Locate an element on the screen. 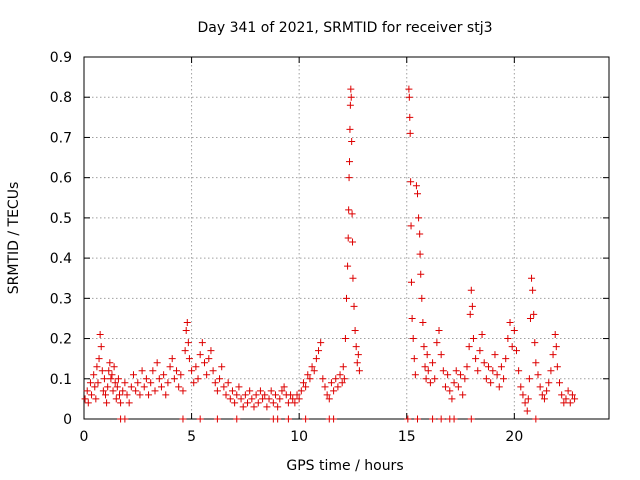 This screenshot has width=640, height=480. y-tick-label: 0.4 is located at coordinates (61, 259).